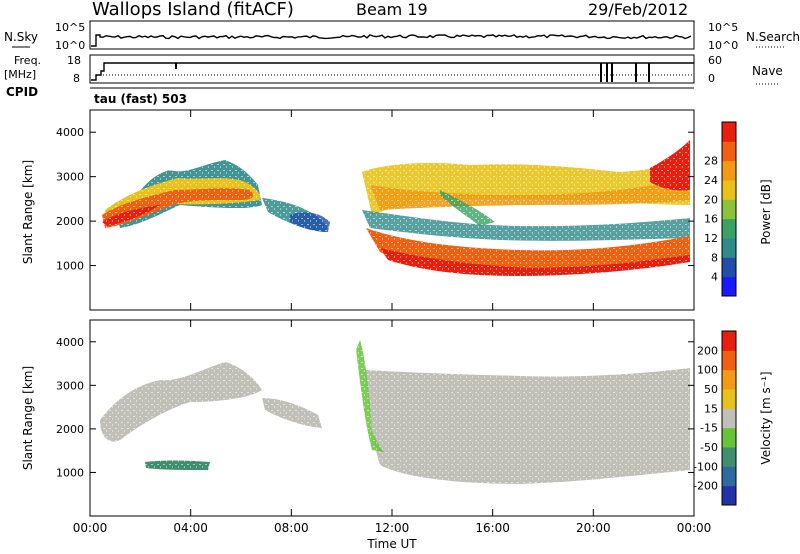  What do you see at coordinates (711, 408) in the screenshot?
I see `velocity-colorbar-tick: 15` at bounding box center [711, 408].